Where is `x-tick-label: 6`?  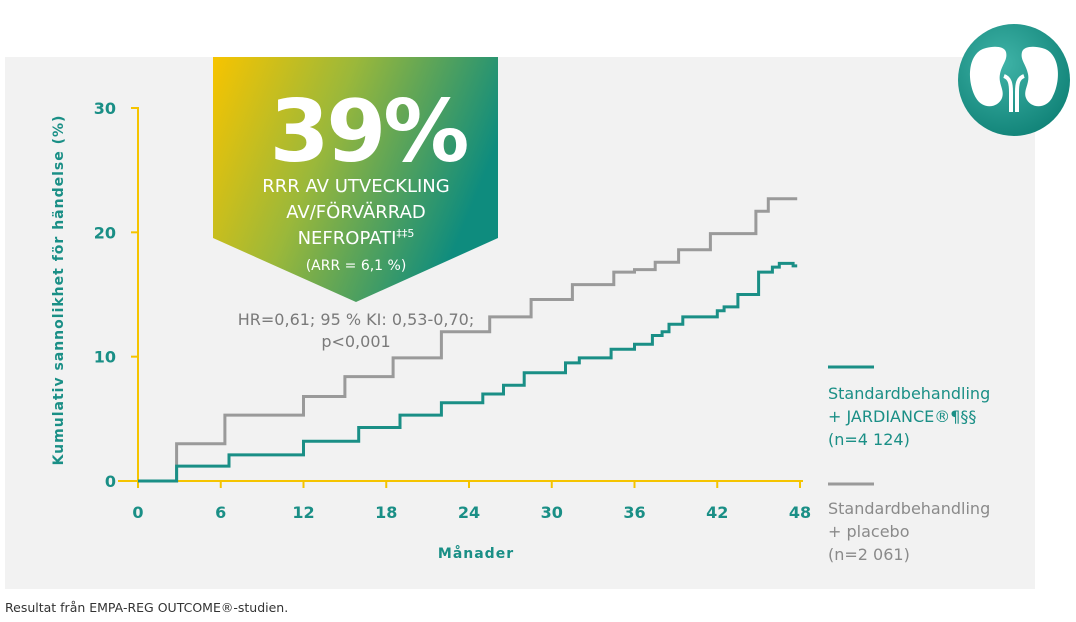 x-tick-label: 6 is located at coordinates (220, 512).